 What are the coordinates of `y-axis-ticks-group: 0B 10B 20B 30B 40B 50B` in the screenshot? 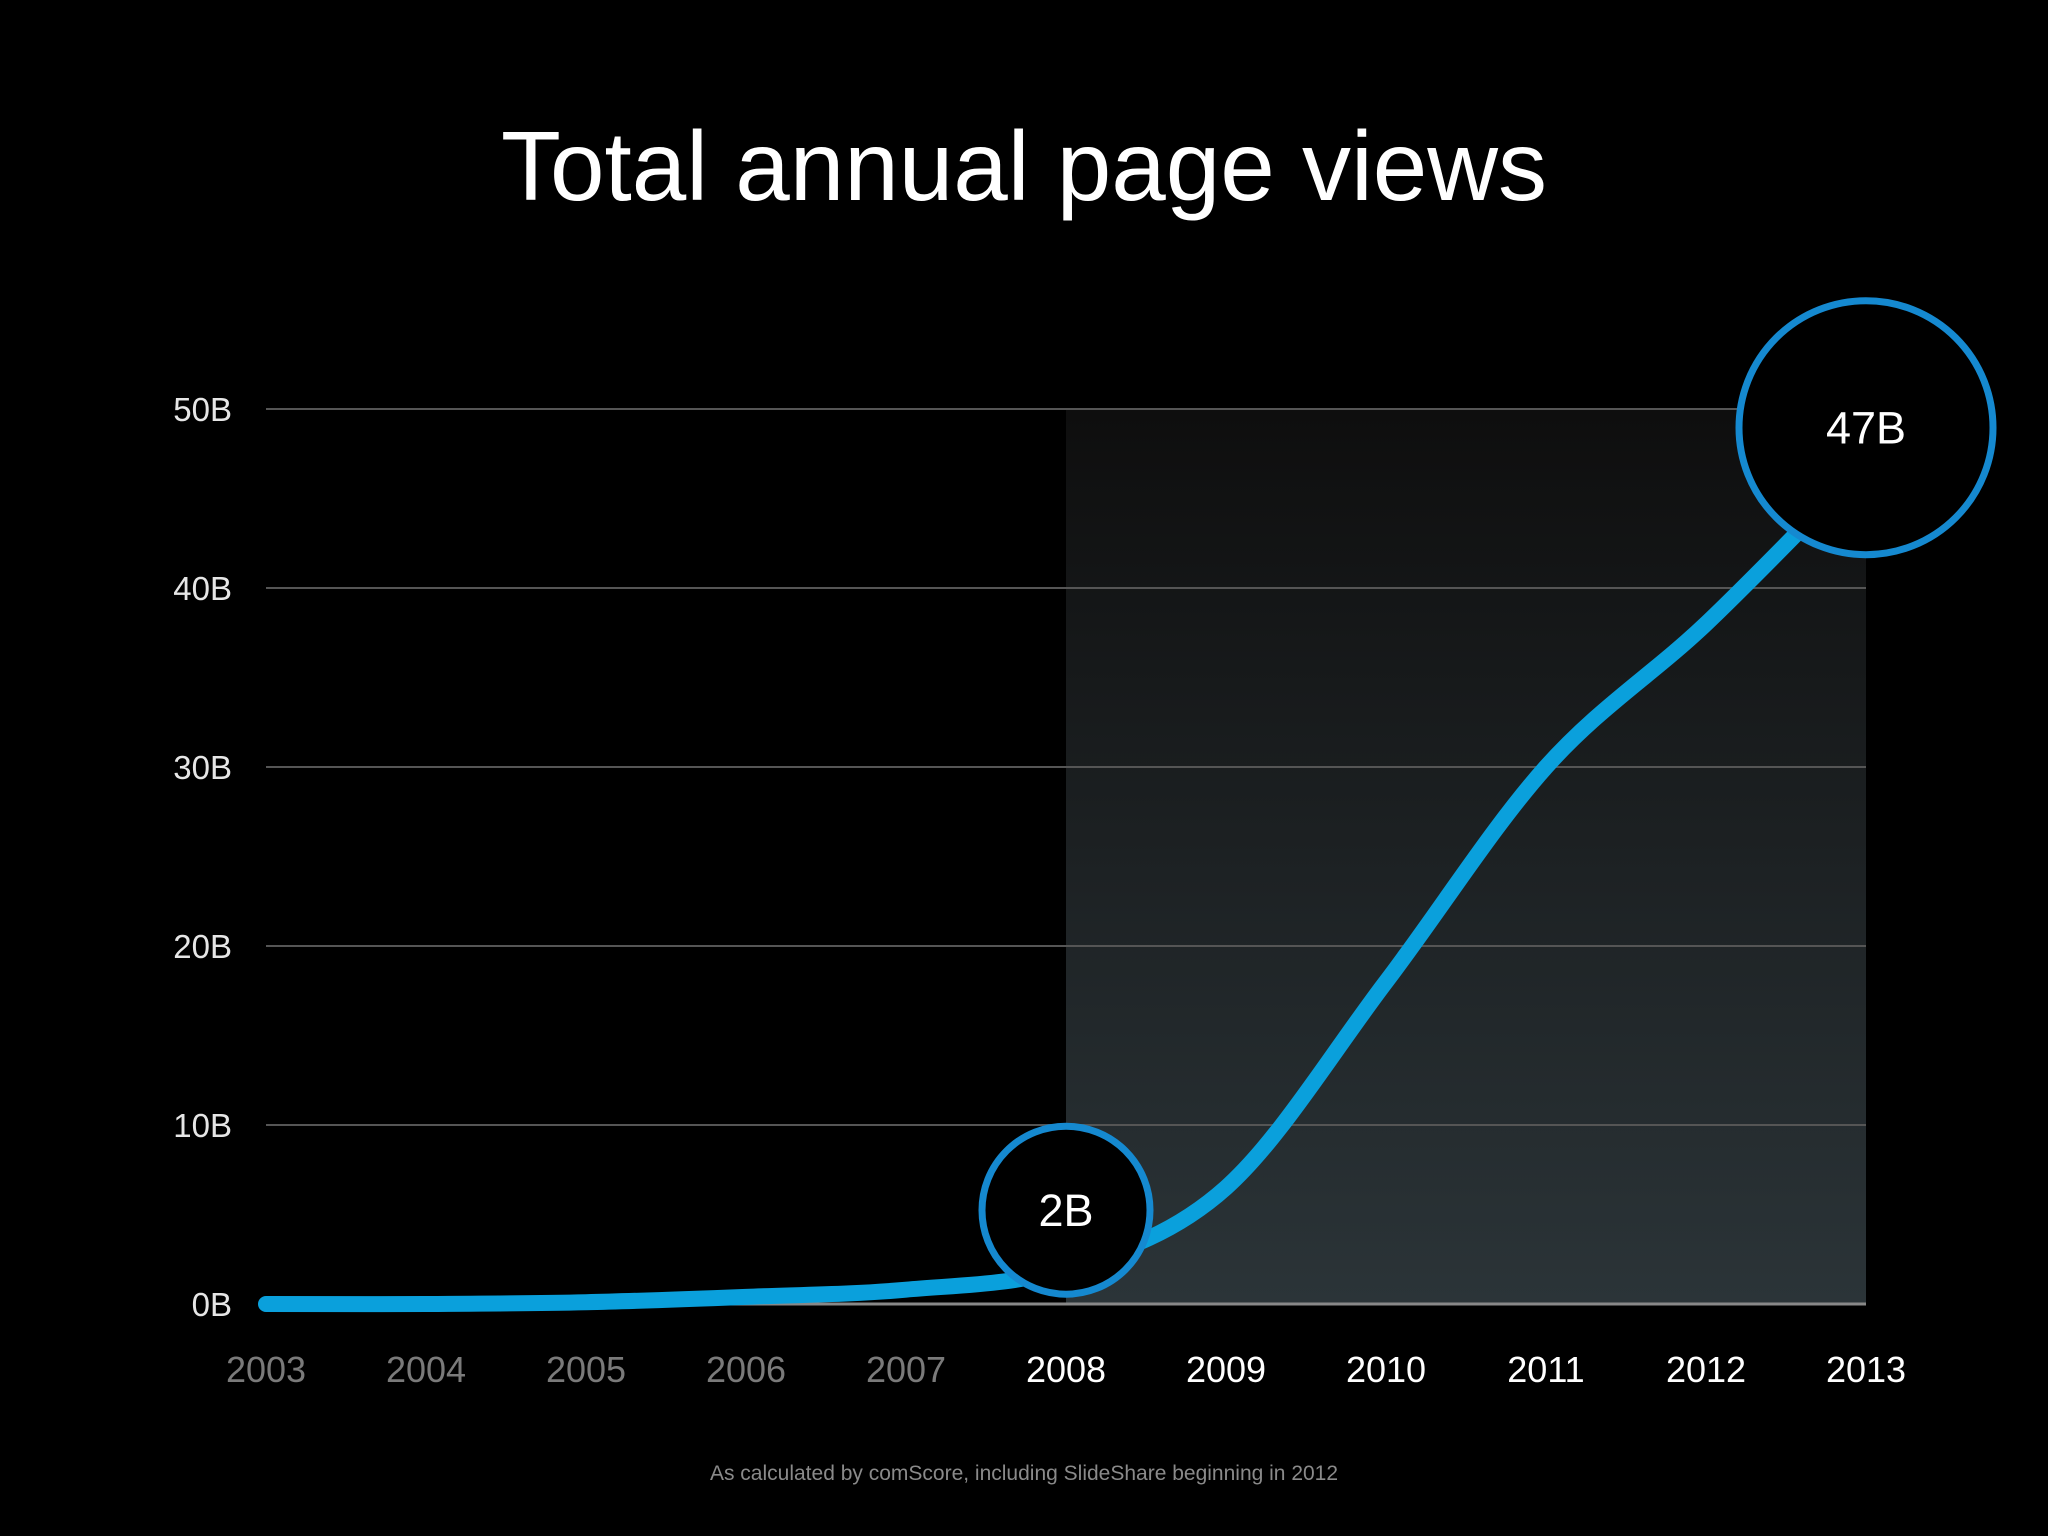 It's located at (202, 857).